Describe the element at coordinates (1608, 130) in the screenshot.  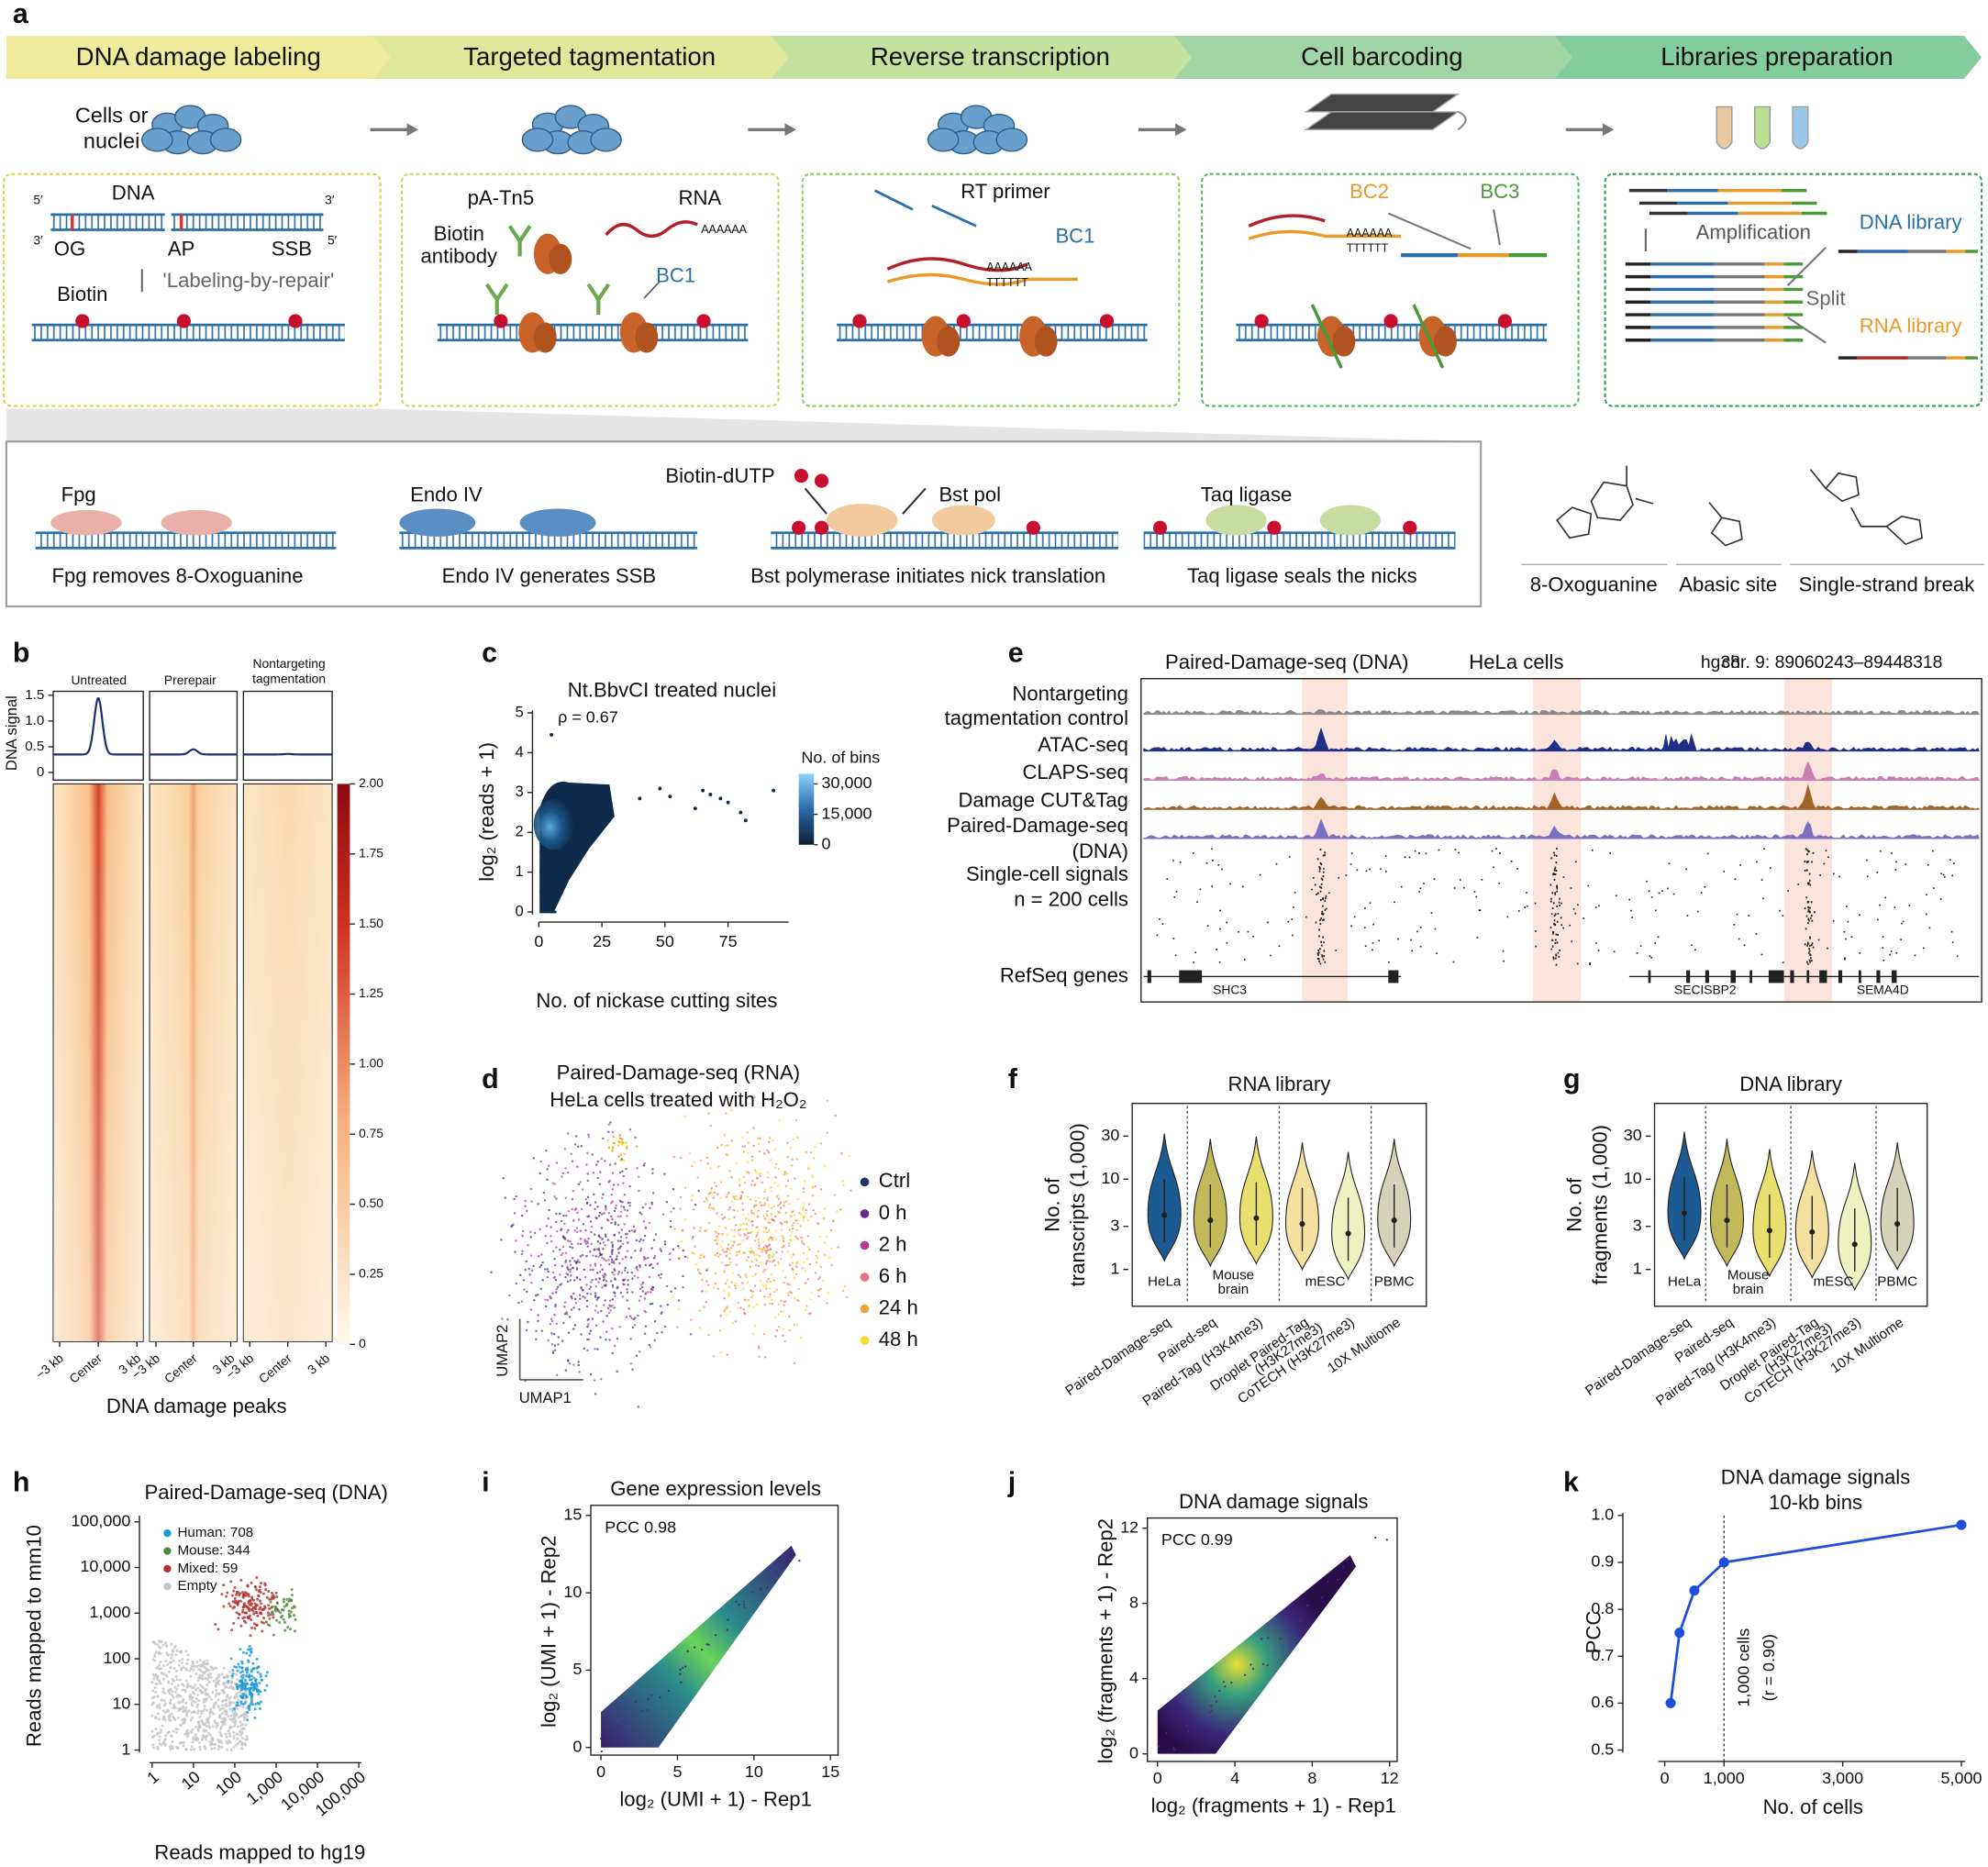
I see `arrowhead` at that location.